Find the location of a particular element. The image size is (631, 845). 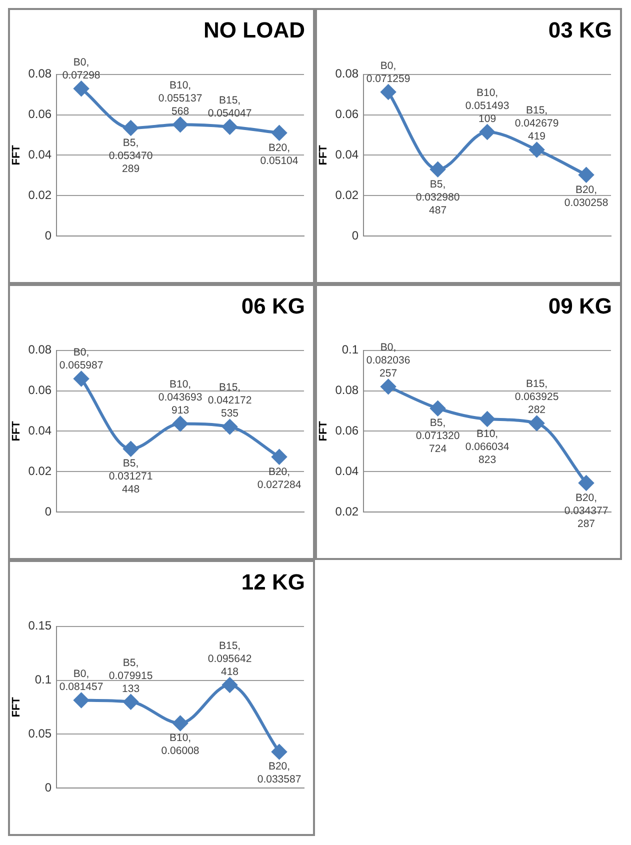

data-label: B0, 0.082036257 is located at coordinates (388, 361).